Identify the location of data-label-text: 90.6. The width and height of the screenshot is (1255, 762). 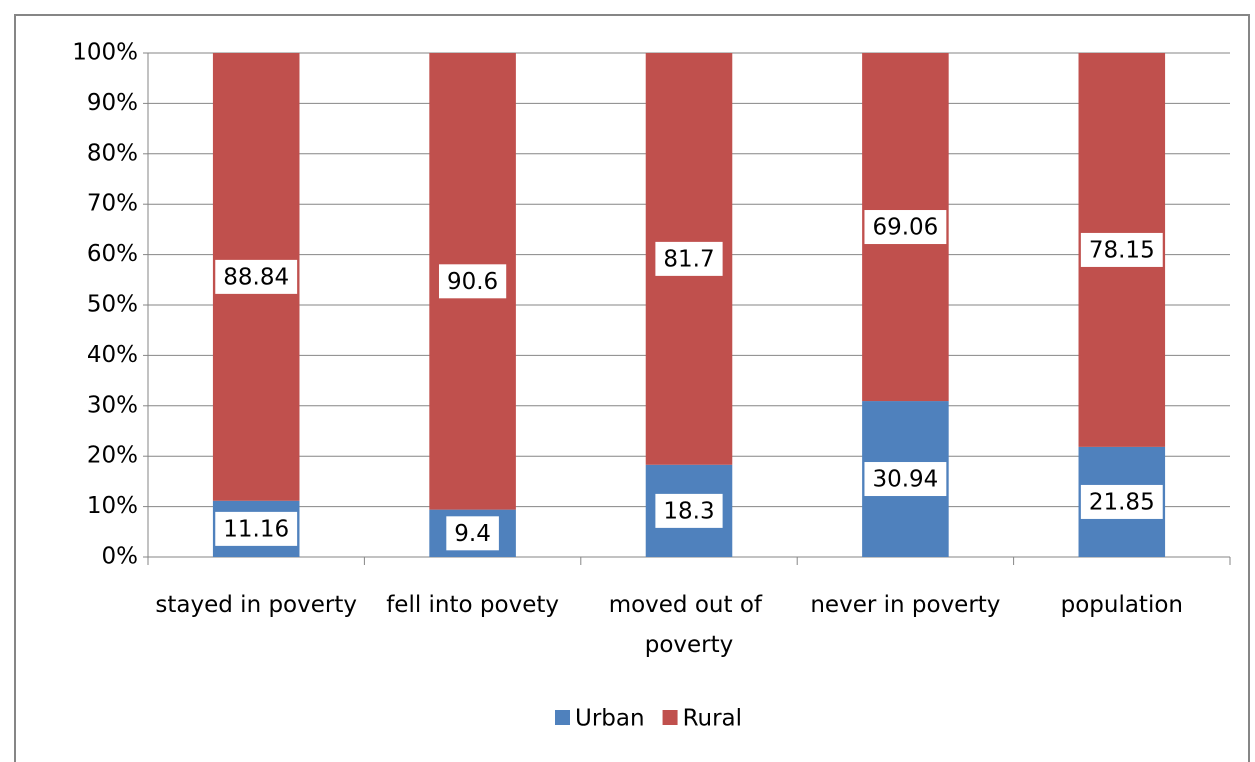
(472, 282).